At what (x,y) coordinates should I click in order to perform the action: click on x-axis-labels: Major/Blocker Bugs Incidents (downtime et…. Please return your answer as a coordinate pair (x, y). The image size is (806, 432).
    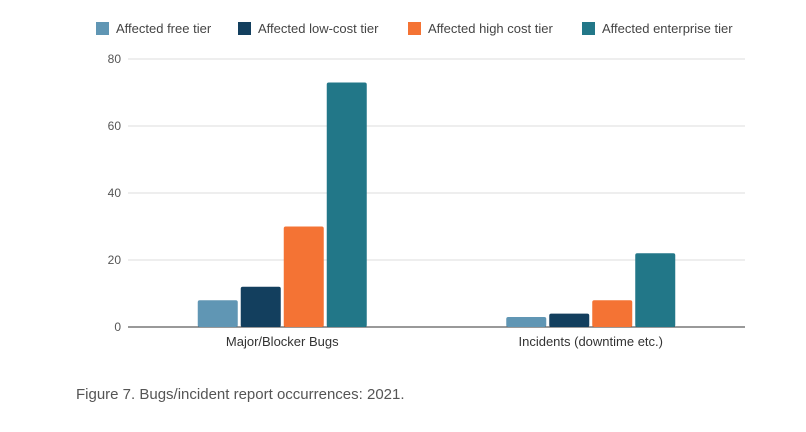
    Looking at the image, I should click on (444, 341).